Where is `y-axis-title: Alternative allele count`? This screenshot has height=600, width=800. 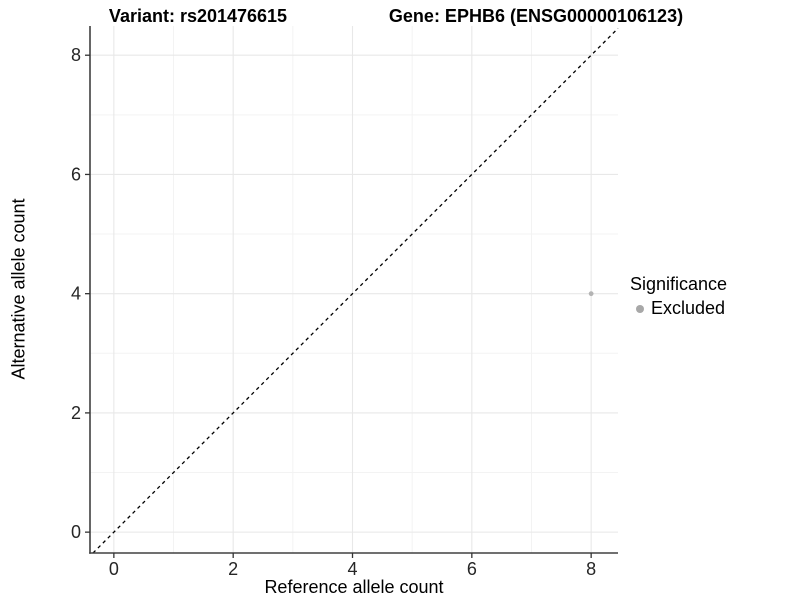
y-axis-title: Alternative allele count is located at coordinates (18, 289).